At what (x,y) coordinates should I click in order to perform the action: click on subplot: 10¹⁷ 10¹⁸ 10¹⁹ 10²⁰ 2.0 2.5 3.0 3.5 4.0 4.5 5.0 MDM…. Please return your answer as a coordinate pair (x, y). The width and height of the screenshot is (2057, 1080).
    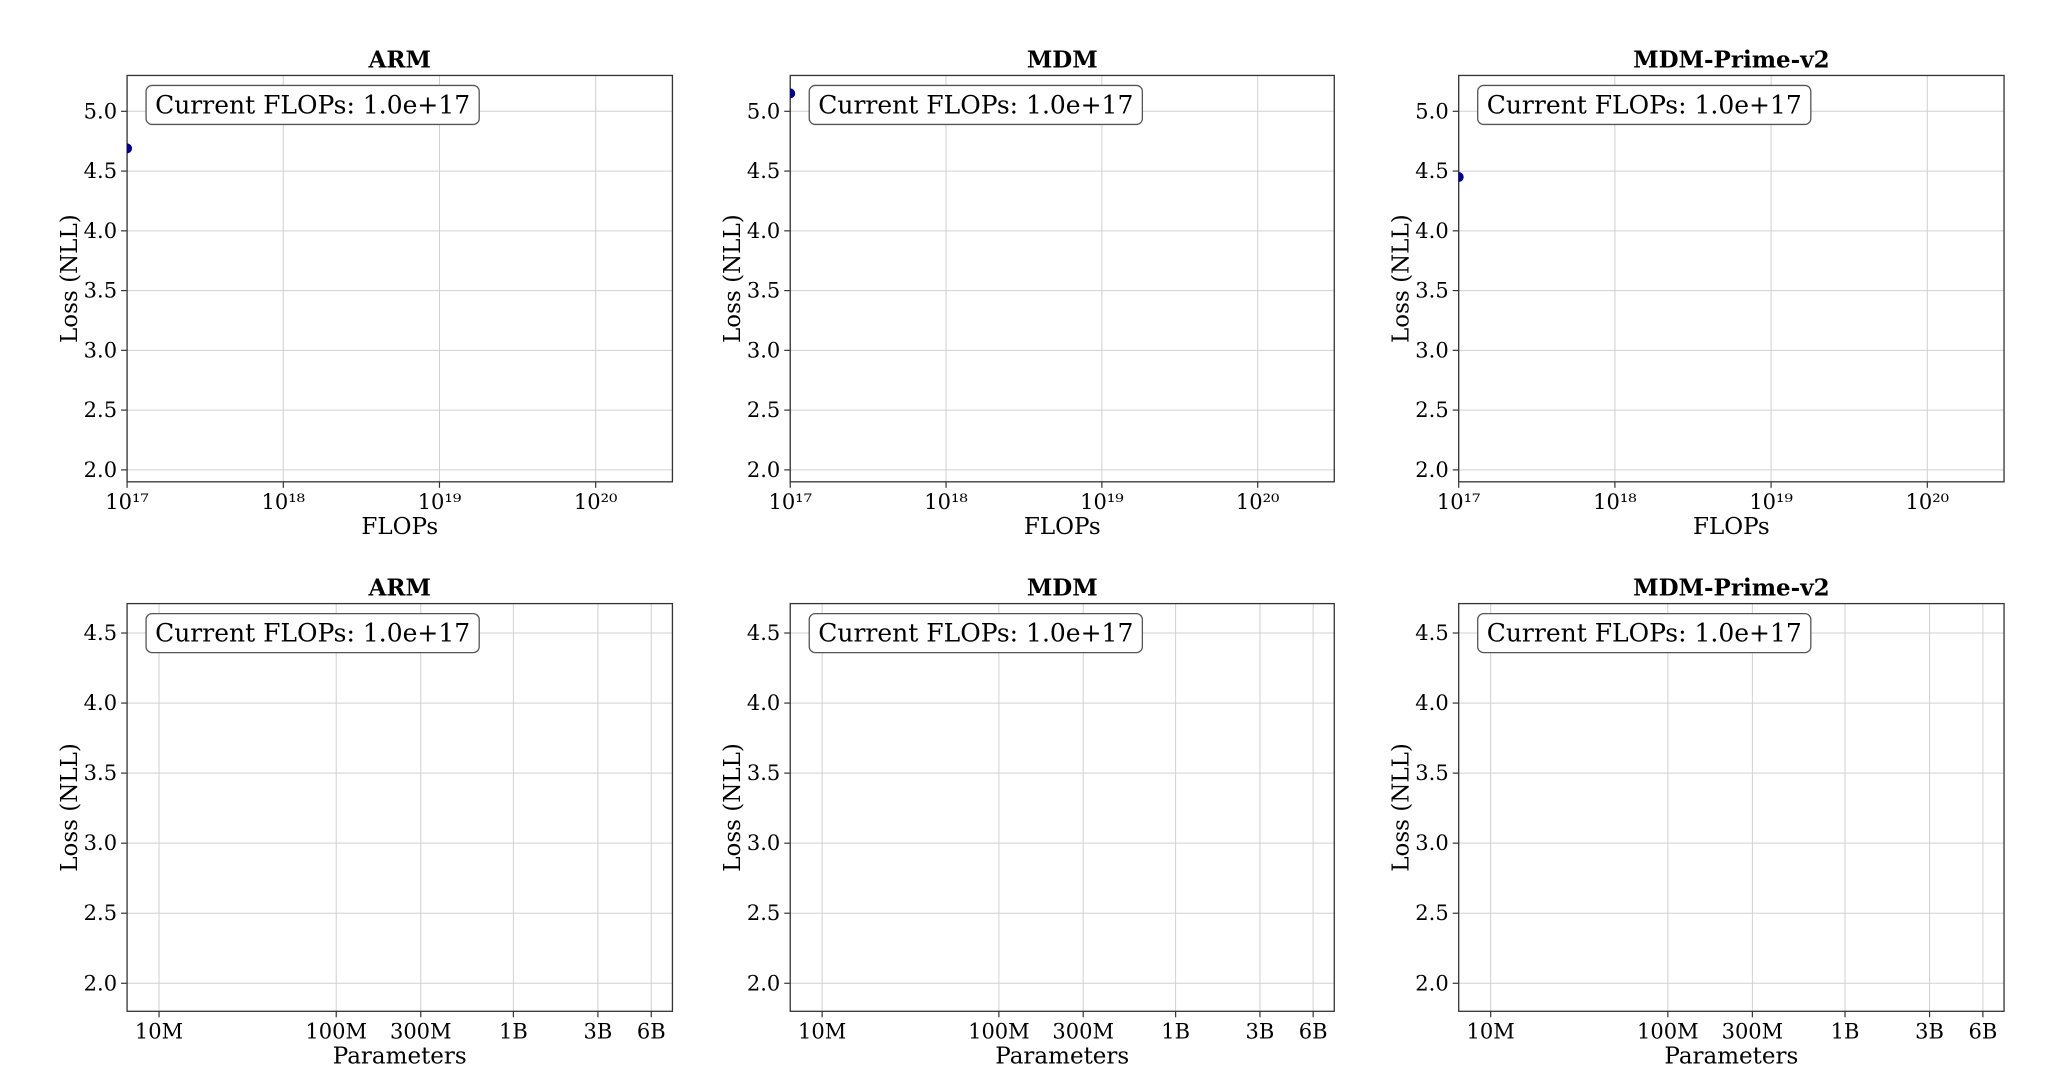
    Looking at the image, I should click on (1697, 293).